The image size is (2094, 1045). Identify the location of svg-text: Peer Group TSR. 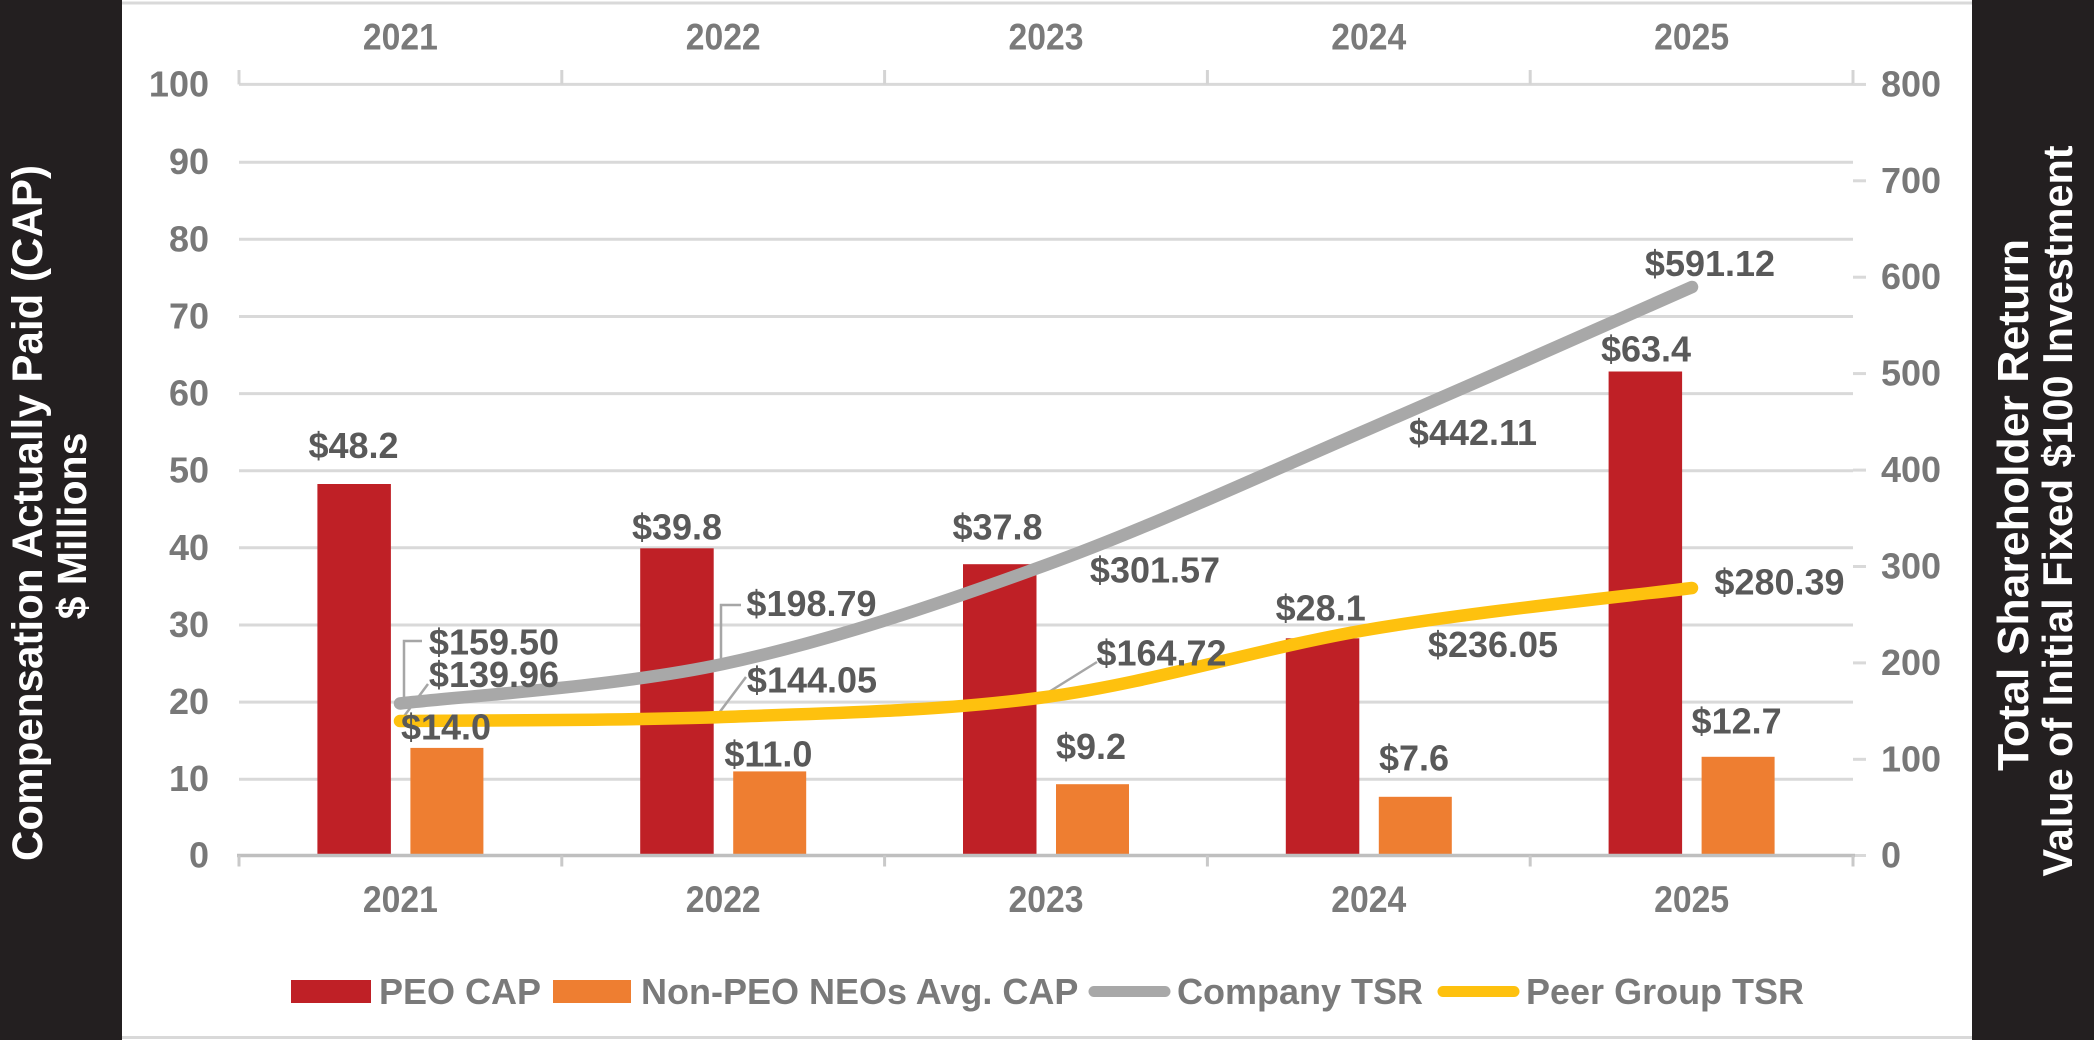
(1665, 991).